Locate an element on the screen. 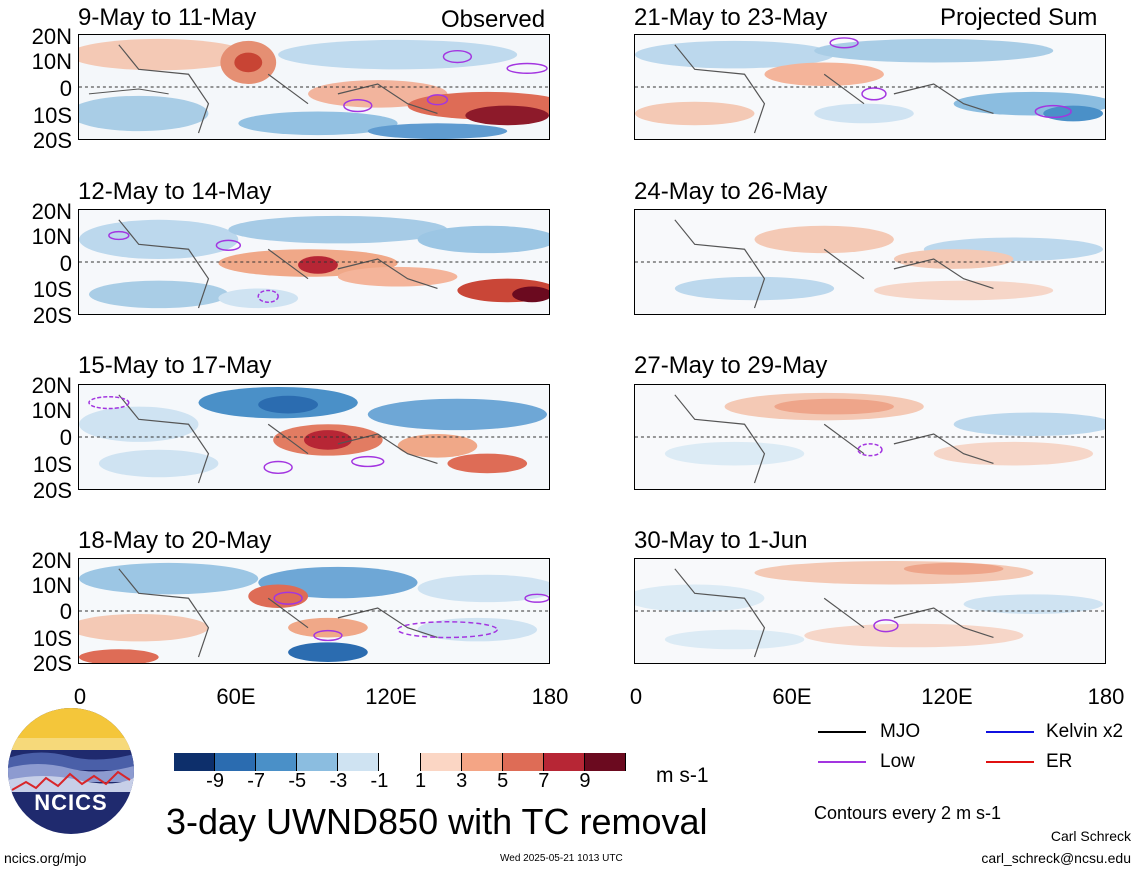 The height and width of the screenshot is (872, 1135). footer-author: Carl Schreck is located at coordinates (1090, 836).